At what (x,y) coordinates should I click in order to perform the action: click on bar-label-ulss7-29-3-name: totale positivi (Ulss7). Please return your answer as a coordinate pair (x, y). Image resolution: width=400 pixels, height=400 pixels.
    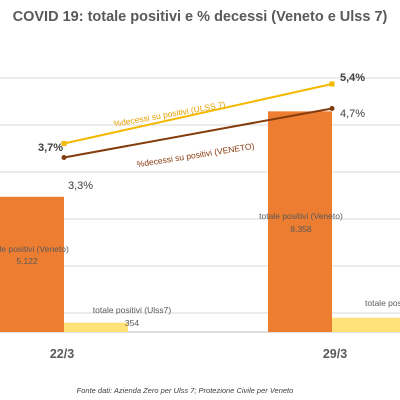
    Looking at the image, I should click on (382, 303).